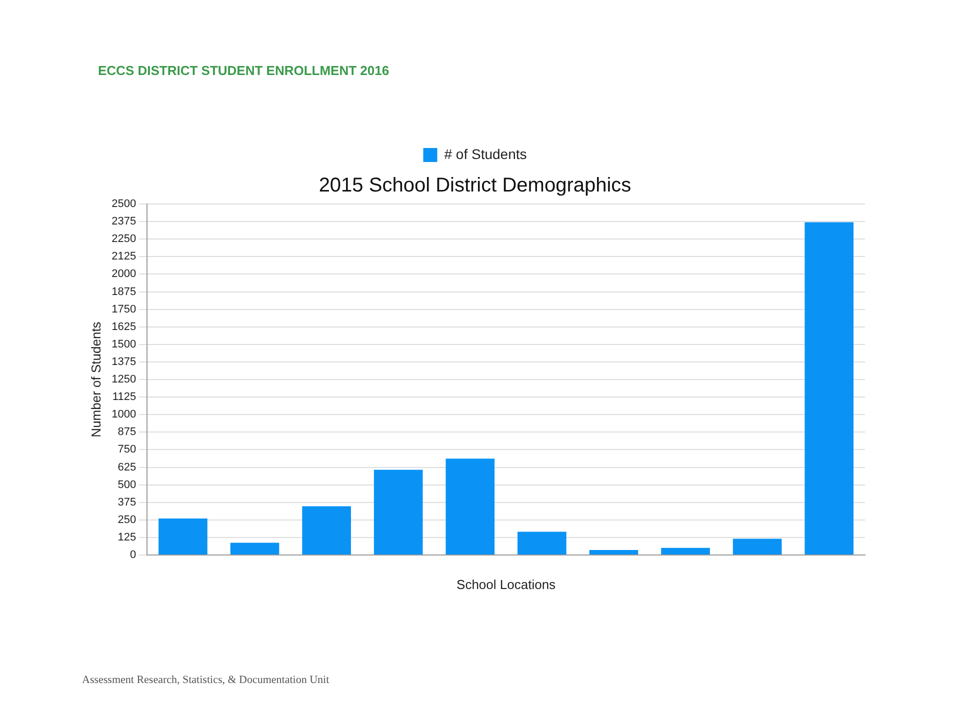 Image resolution: width=960 pixels, height=702 pixels. Describe the element at coordinates (124, 204) in the screenshot. I see `y-tick-label: 2500` at that location.